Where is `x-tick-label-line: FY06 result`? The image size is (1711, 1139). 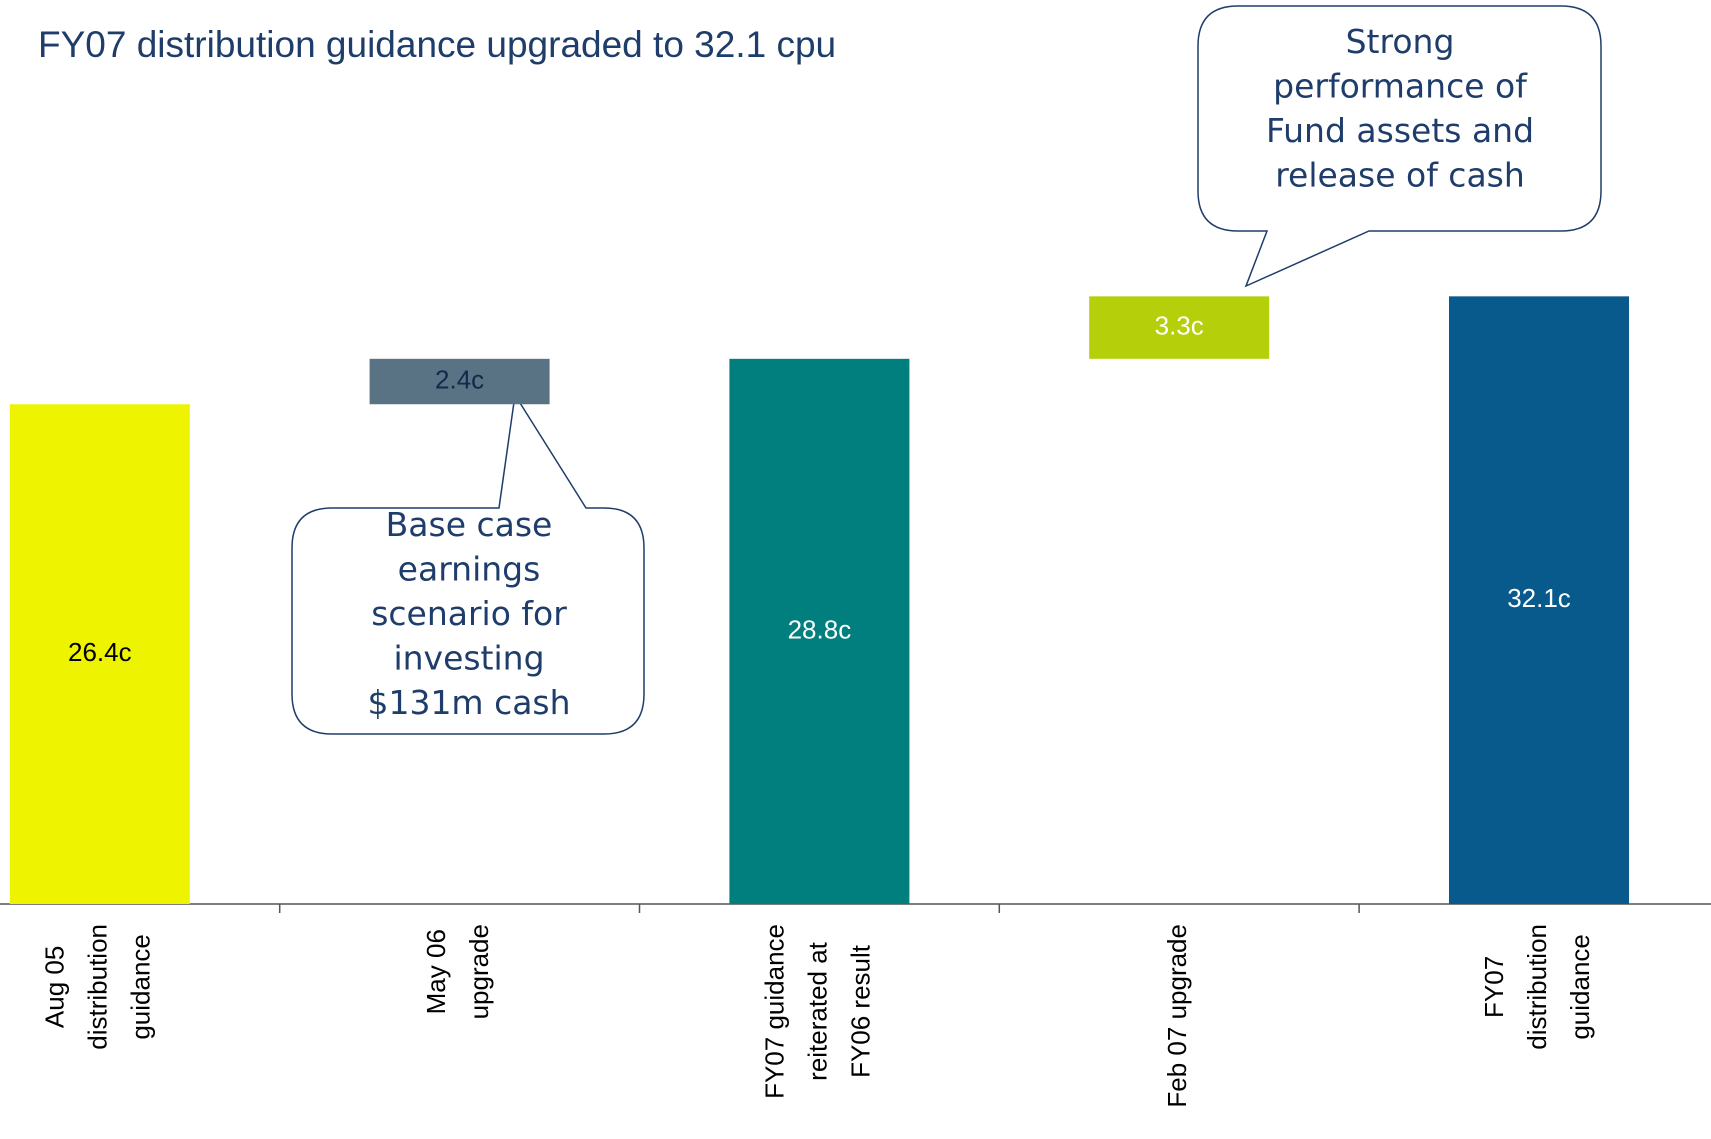 x-tick-label-line: FY06 result is located at coordinates (860, 1011).